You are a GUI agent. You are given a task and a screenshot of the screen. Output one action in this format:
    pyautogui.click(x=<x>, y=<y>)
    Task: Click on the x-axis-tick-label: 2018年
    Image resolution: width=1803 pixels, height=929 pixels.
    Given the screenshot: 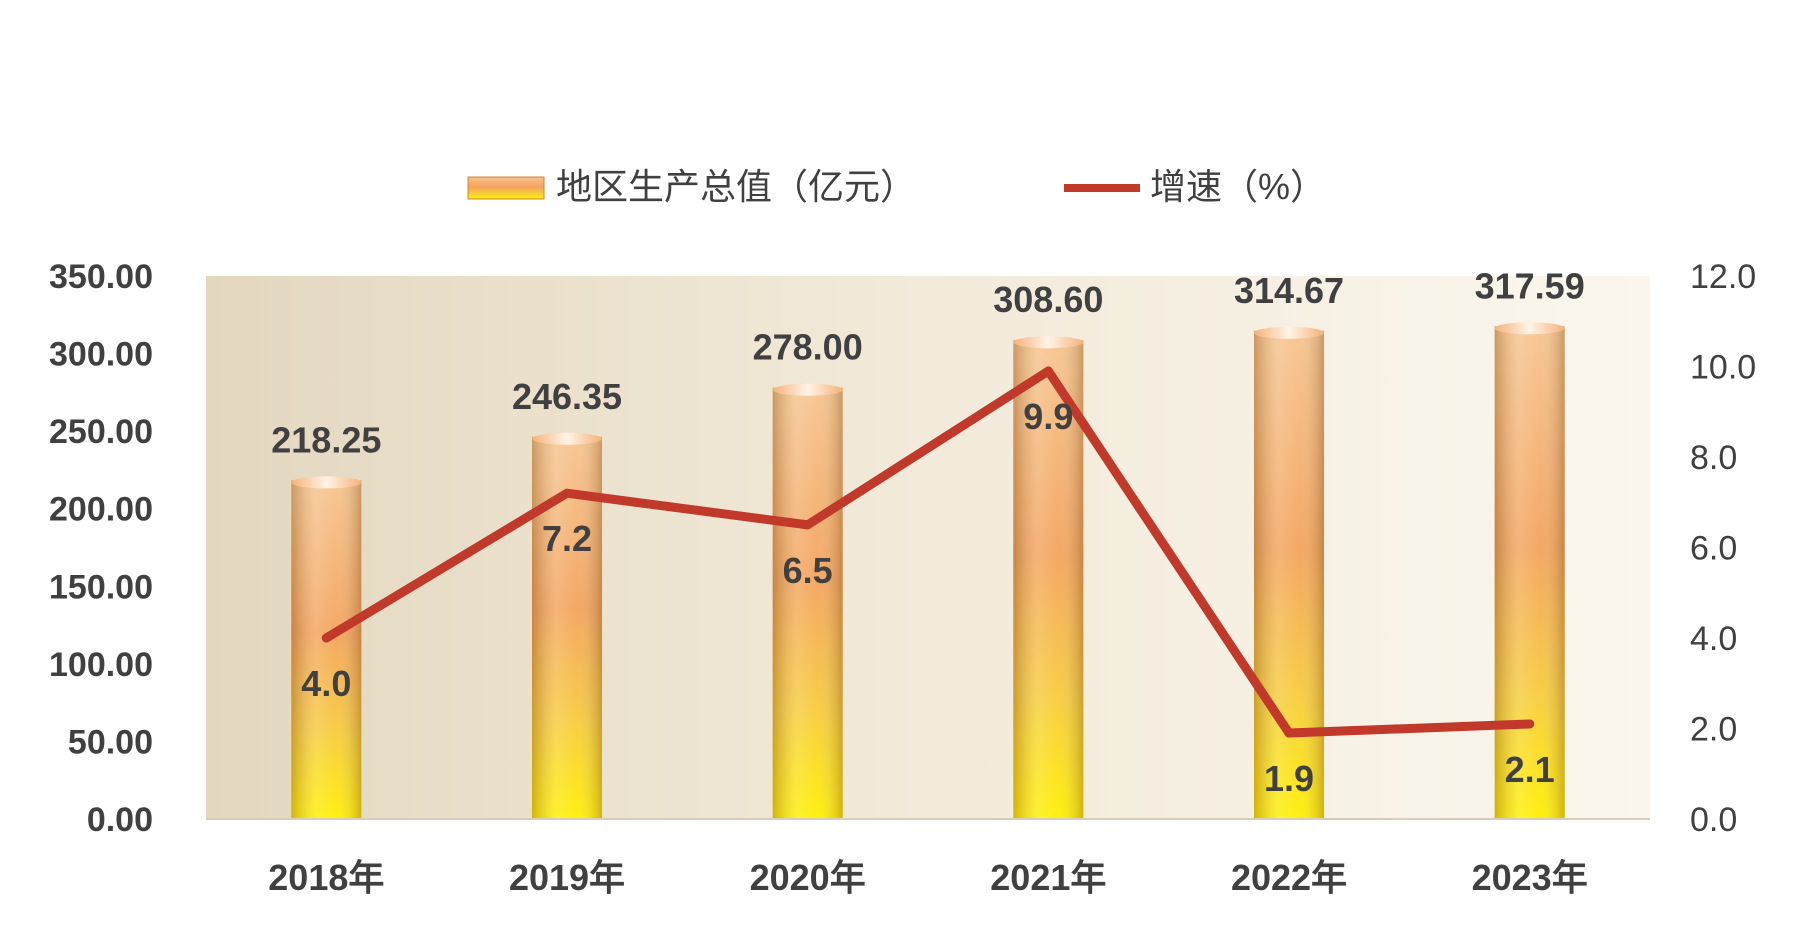 What is the action you would take?
    pyautogui.click(x=326, y=877)
    